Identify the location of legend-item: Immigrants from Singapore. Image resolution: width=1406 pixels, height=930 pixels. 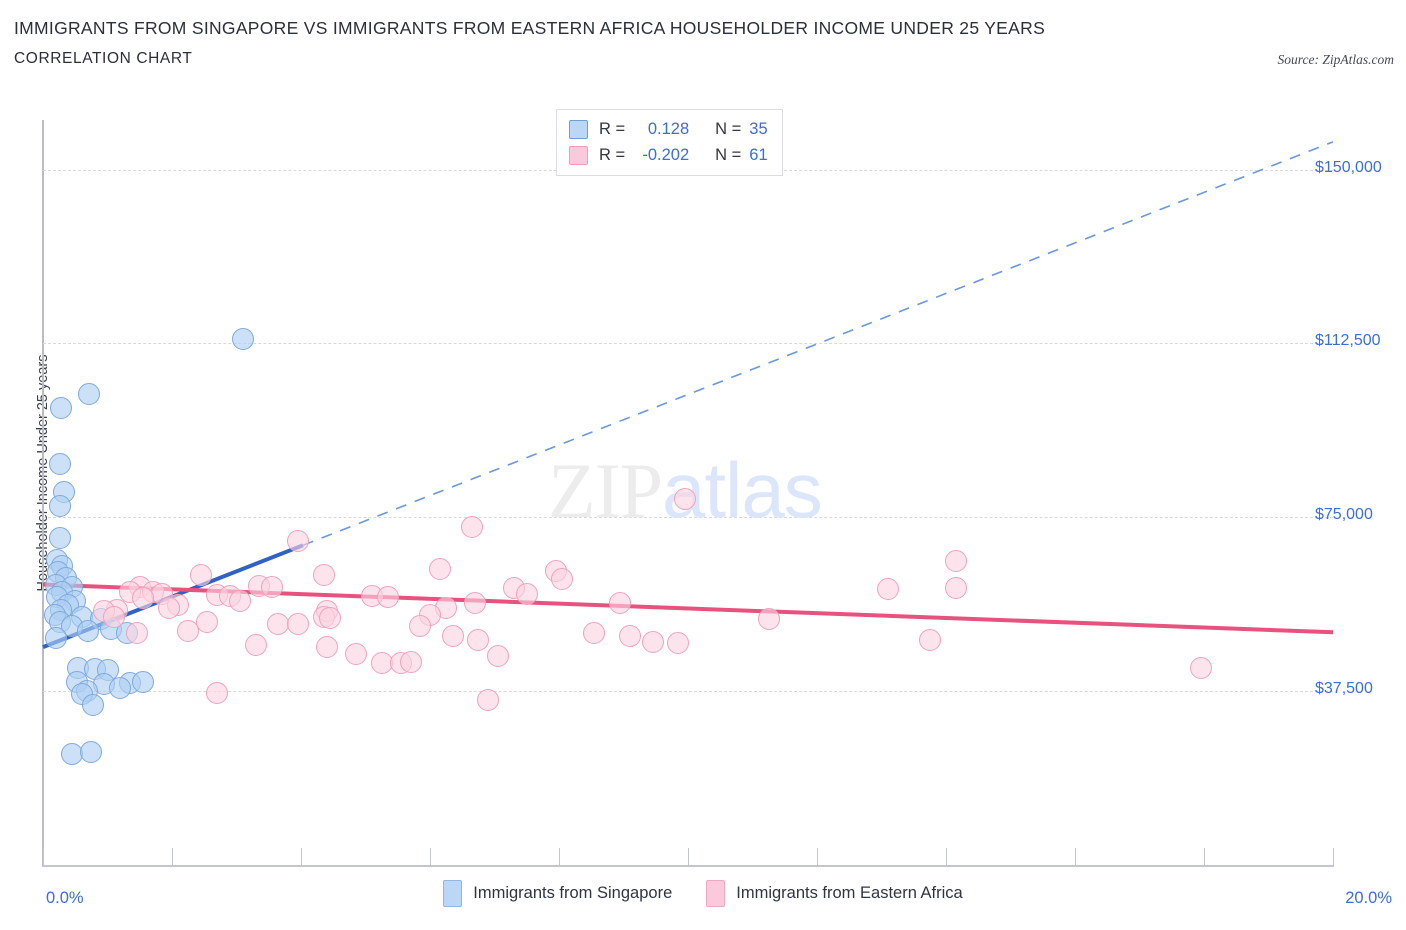
(557, 893).